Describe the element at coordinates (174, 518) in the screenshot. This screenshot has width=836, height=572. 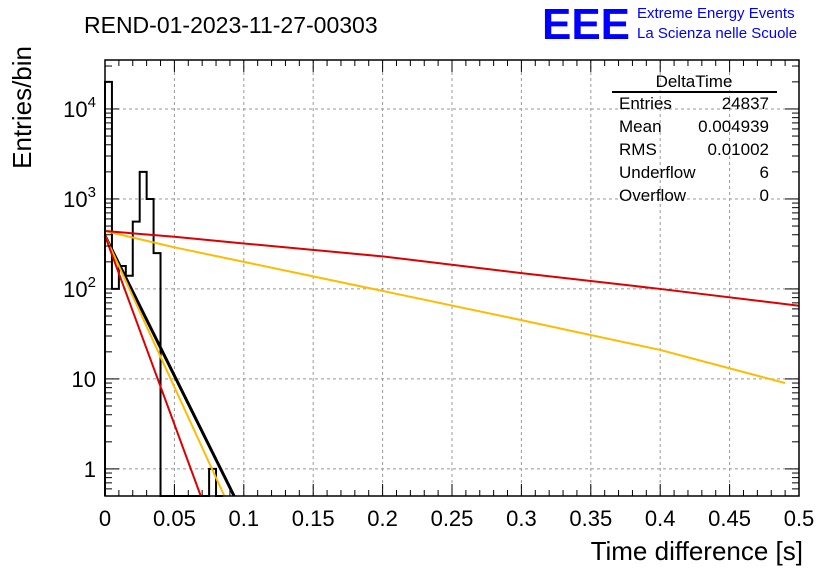
I see `x-tick-label: 0.05` at that location.